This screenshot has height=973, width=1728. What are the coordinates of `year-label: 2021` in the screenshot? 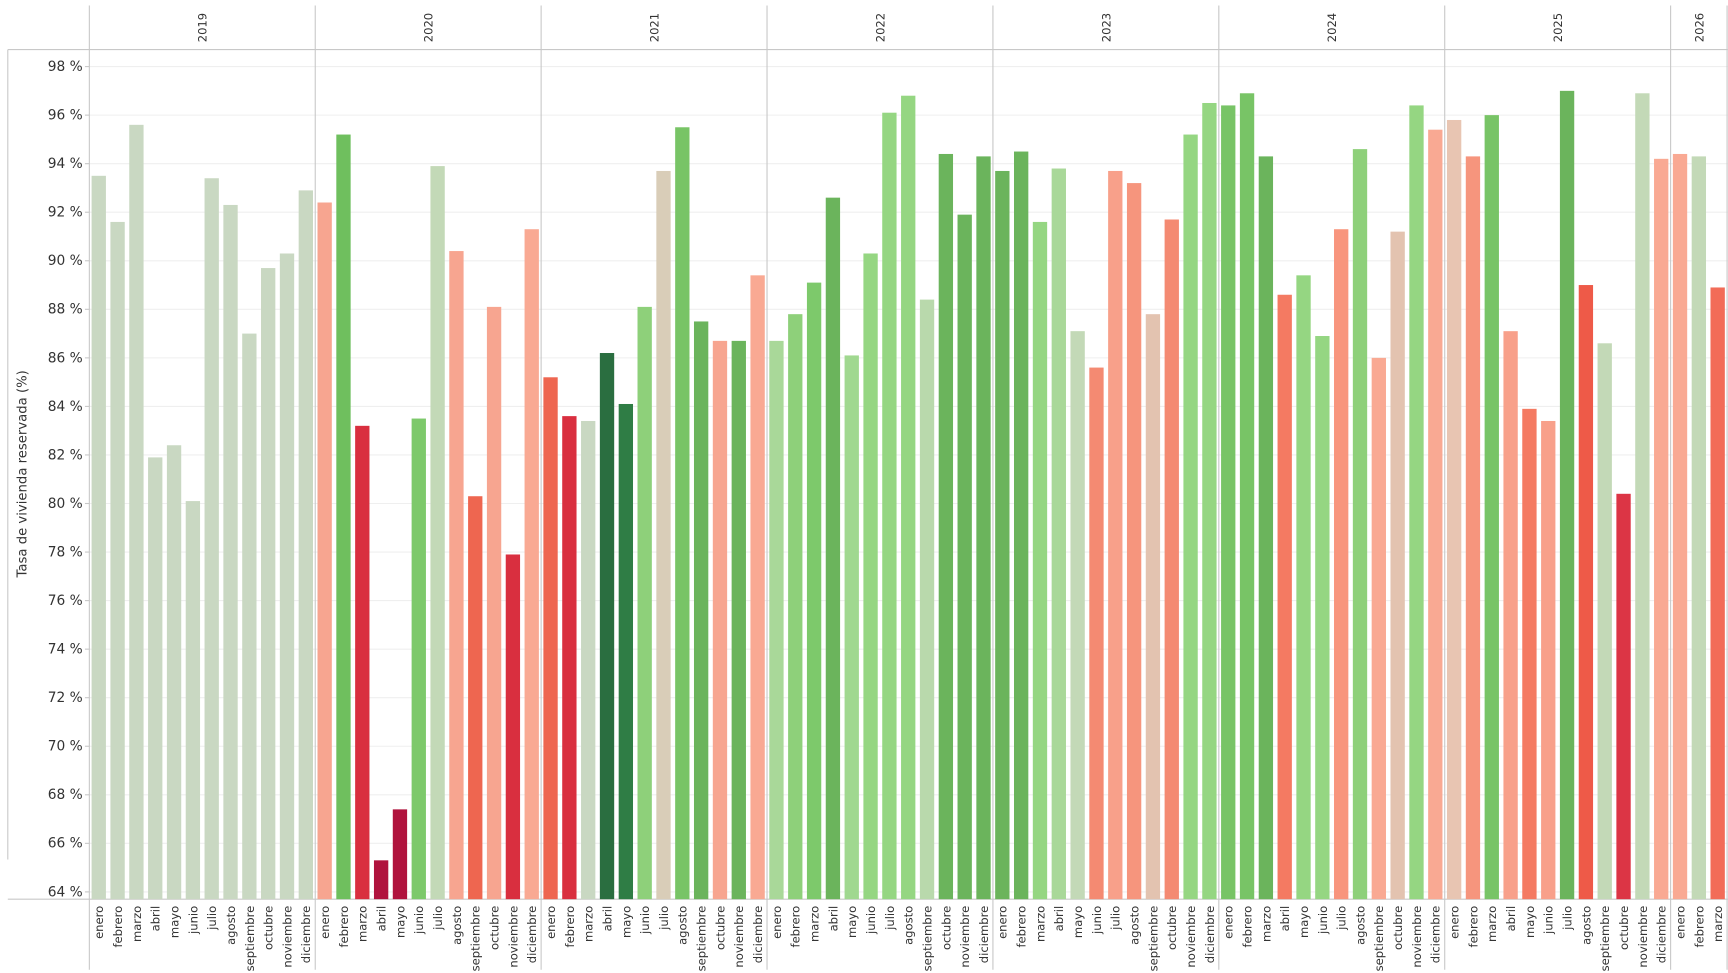 It's located at (654, 27).